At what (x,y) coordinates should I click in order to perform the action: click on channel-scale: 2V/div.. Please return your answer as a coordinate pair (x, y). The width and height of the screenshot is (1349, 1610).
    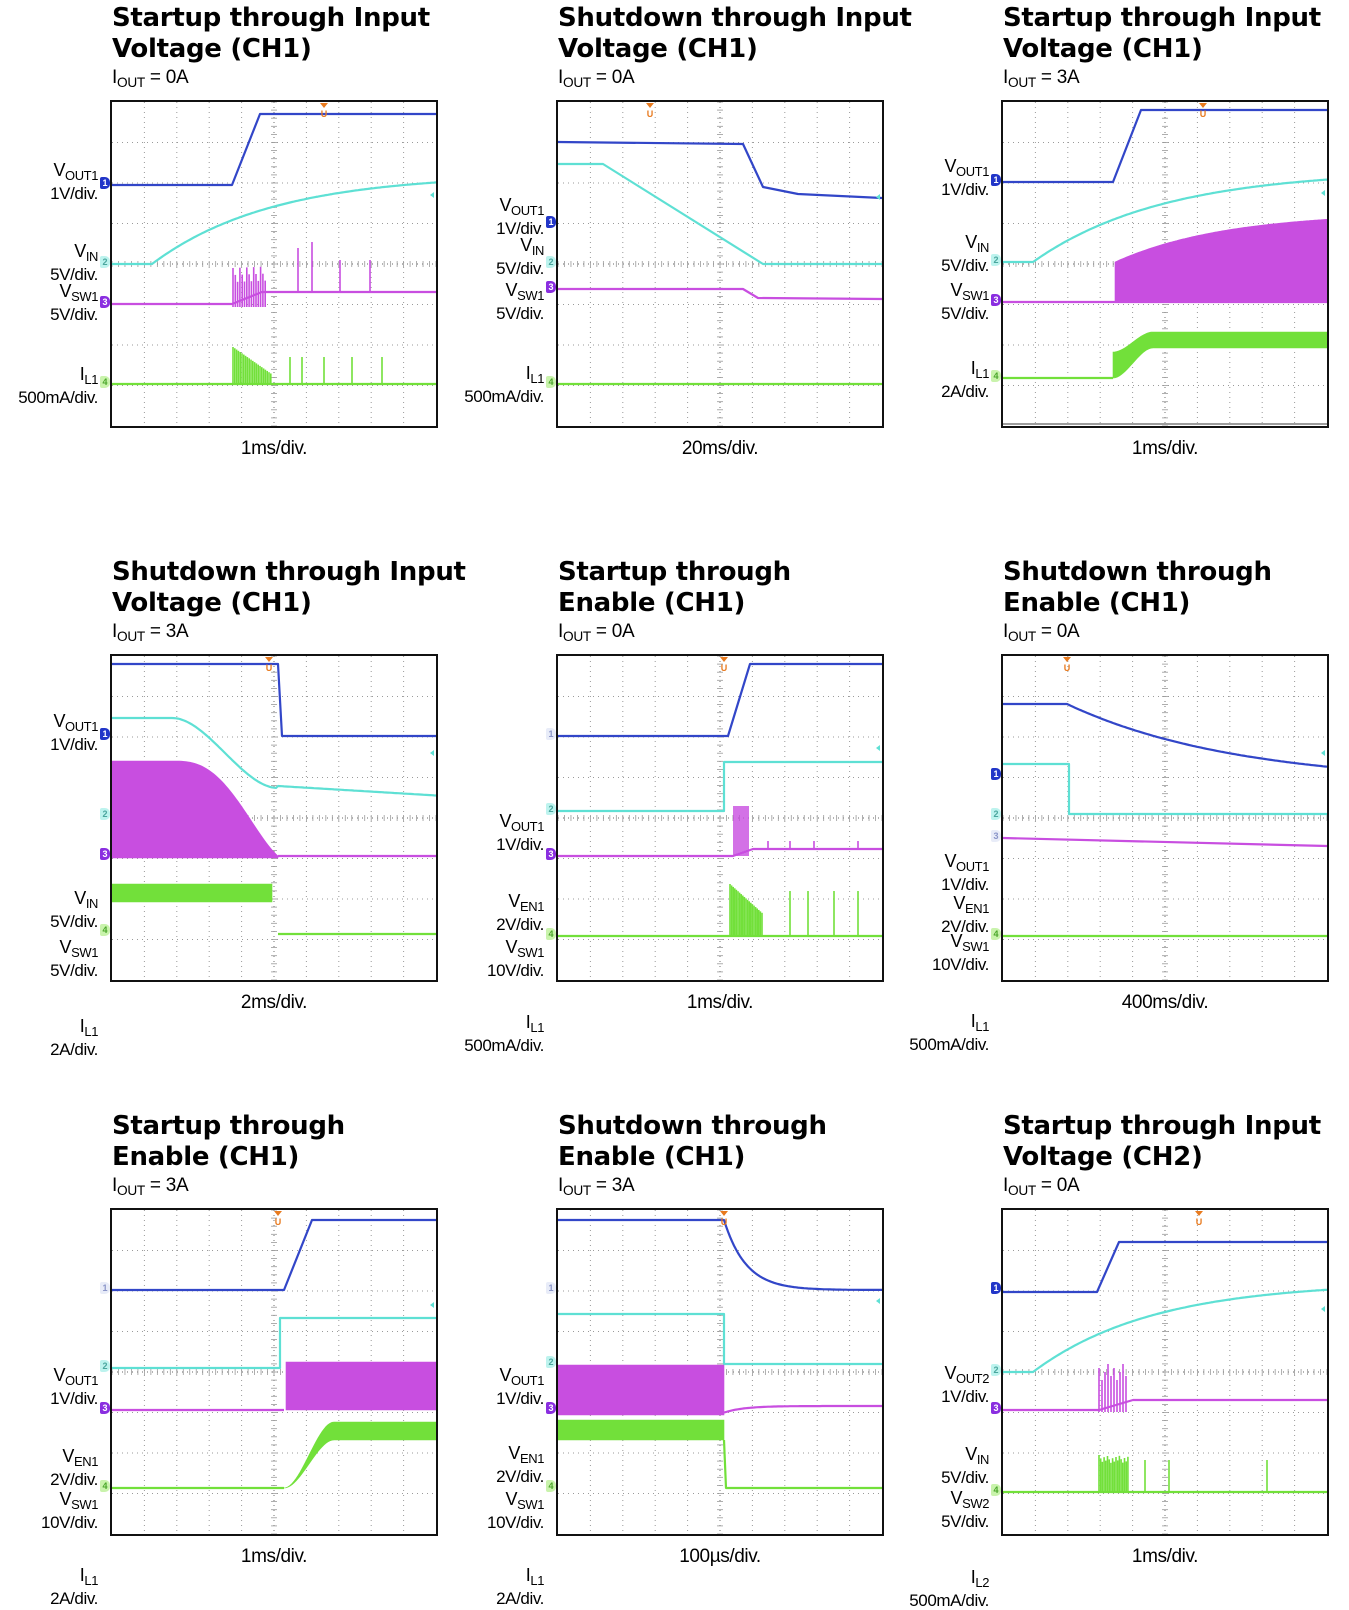
    Looking at the image, I should click on (965, 926).